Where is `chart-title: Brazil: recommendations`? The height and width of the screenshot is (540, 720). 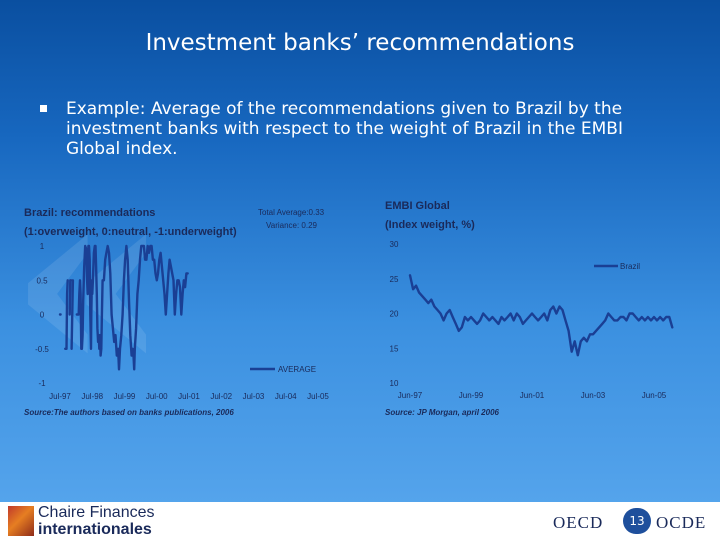 chart-title: Brazil: recommendations is located at coordinates (89, 213).